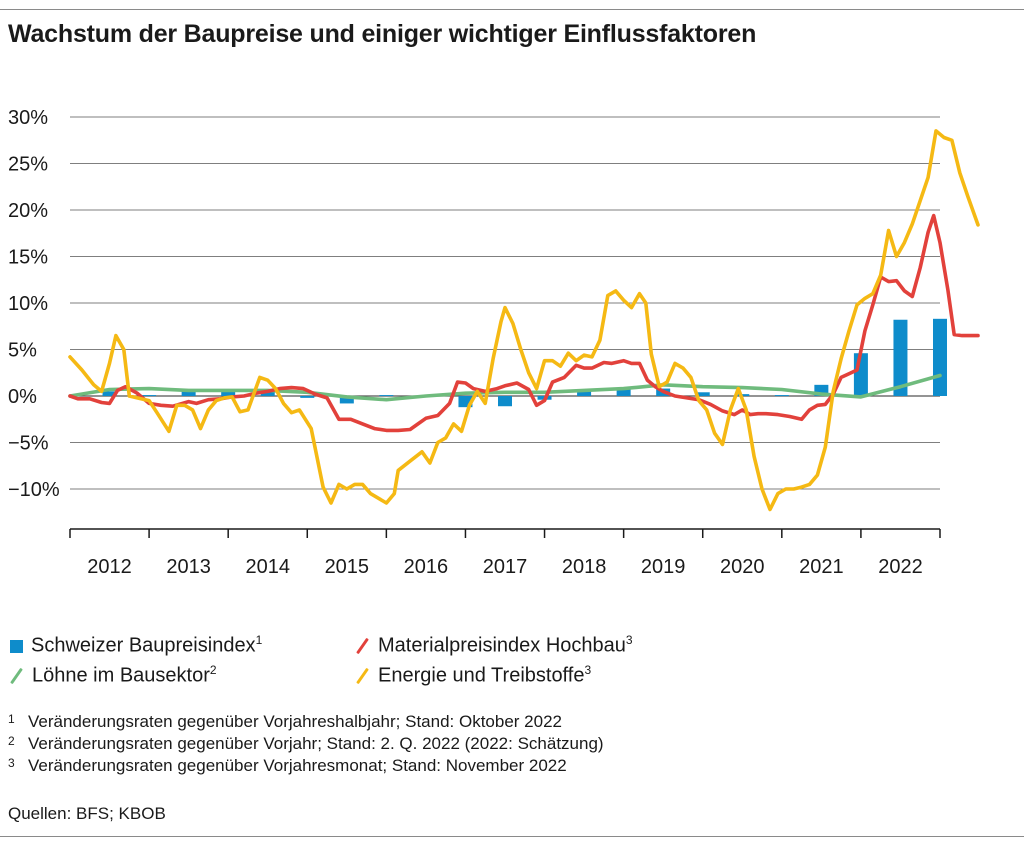  Describe the element at coordinates (512, 836) in the screenshot. I see `bottom-rule` at that location.